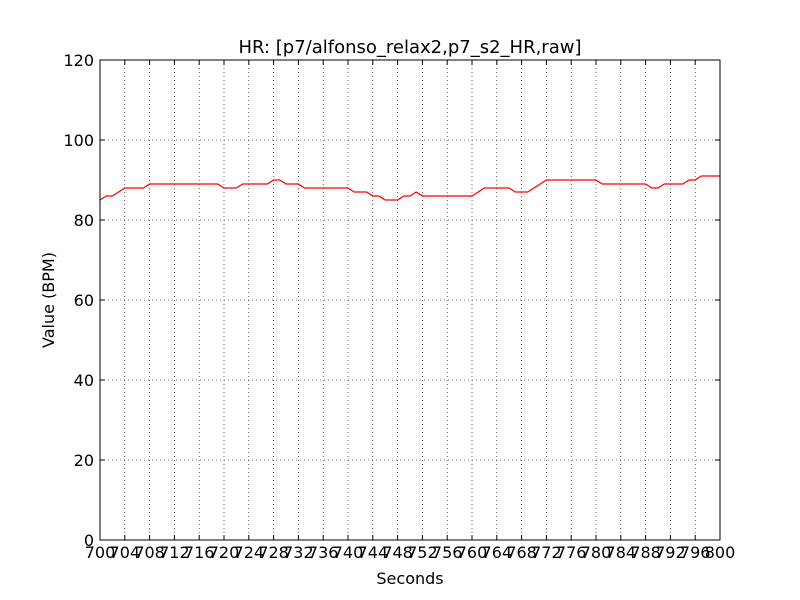 The image size is (800, 600). Describe the element at coordinates (84, 460) in the screenshot. I see `y-tick-label: 20` at that location.